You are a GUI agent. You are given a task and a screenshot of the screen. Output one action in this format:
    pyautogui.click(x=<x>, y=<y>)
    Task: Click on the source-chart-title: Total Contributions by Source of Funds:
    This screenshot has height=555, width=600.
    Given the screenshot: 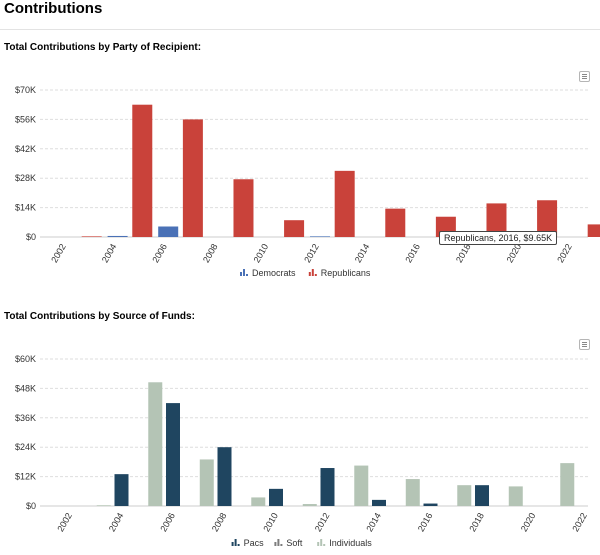 What is the action you would take?
    pyautogui.click(x=99, y=316)
    